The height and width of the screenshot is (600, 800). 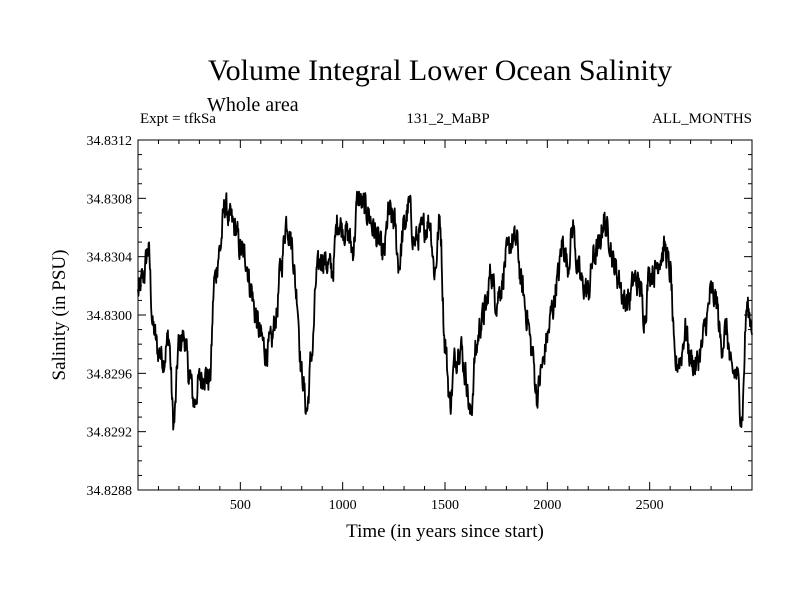 I want to click on period-label: ALL_MONTHS, so click(x=702, y=119).